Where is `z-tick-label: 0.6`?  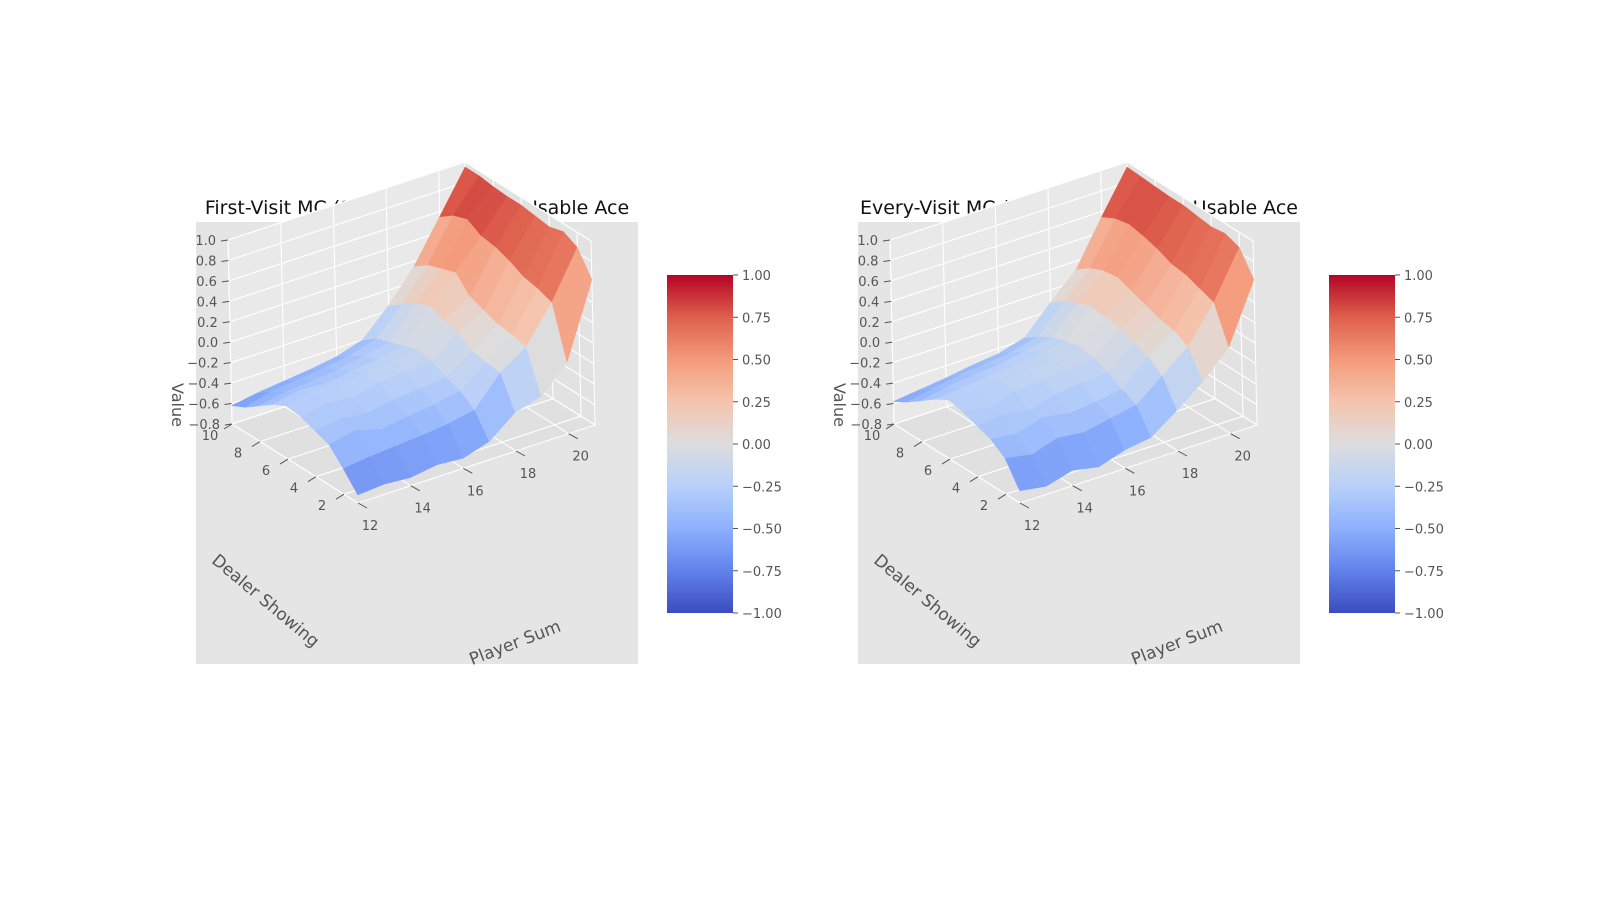 z-tick-label: 0.6 is located at coordinates (868, 282).